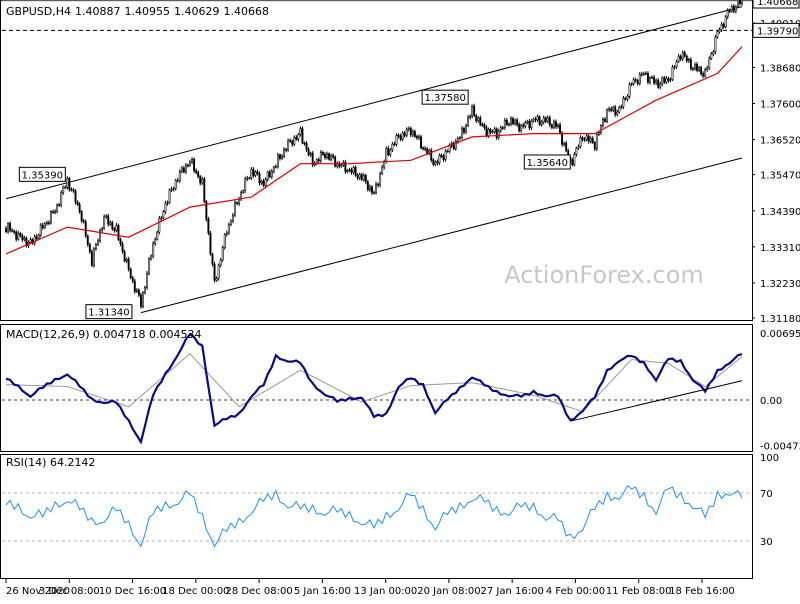  What do you see at coordinates (50, 462) in the screenshot?
I see `rsi-pane-title: RSI(14) 64.2142` at bounding box center [50, 462].